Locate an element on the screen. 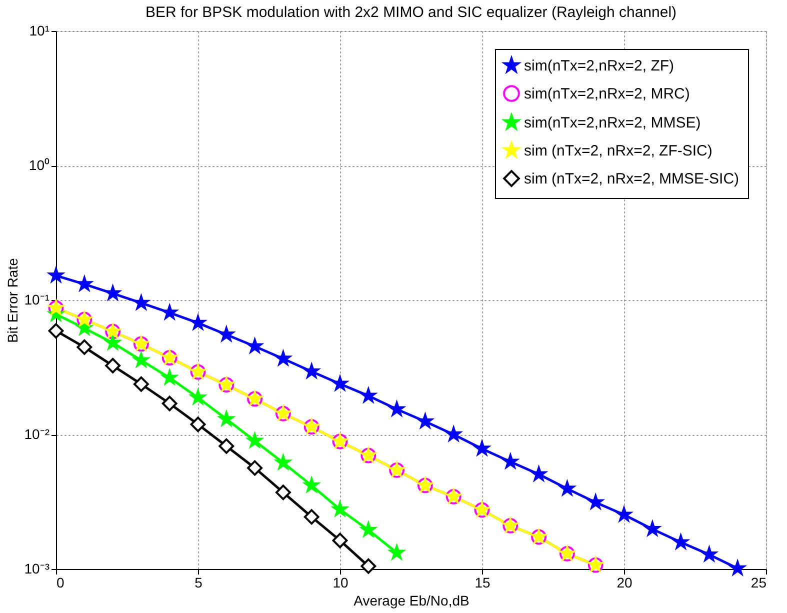  legend-label: sim(nTx=2,nRx=2, MRC) is located at coordinates (607, 94).